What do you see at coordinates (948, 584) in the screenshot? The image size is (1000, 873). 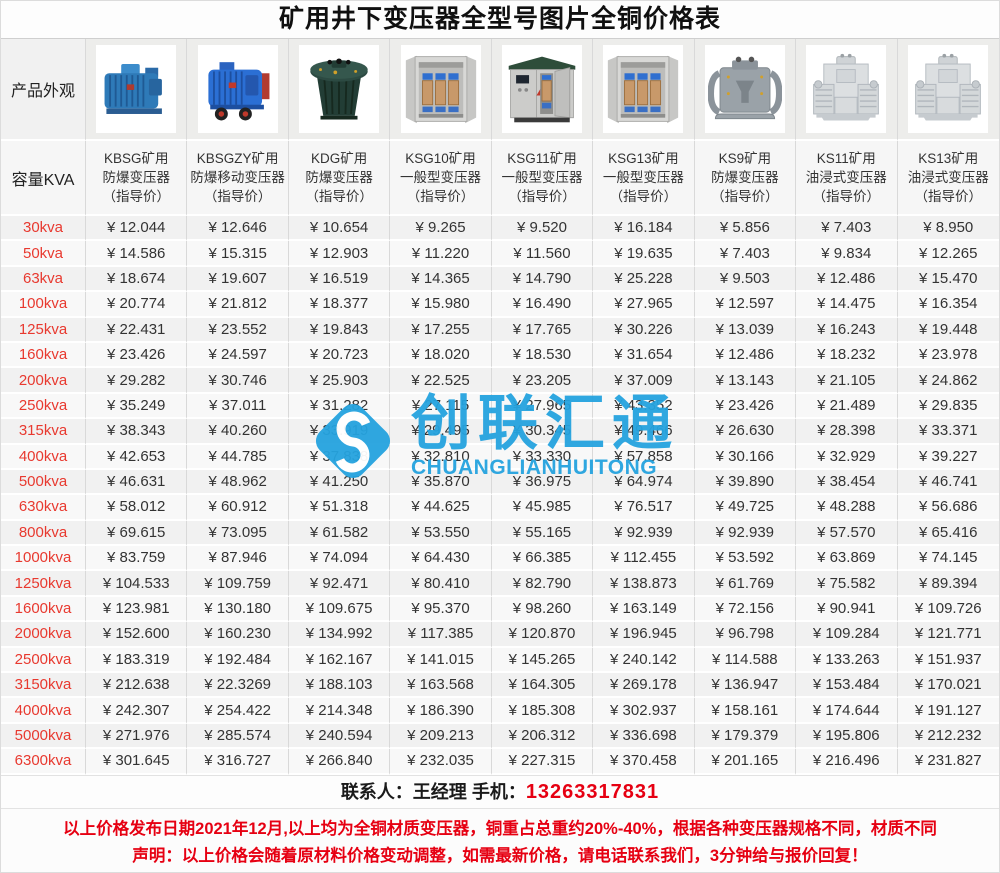 I see `price-cell: ¥ 89.394` at bounding box center [948, 584].